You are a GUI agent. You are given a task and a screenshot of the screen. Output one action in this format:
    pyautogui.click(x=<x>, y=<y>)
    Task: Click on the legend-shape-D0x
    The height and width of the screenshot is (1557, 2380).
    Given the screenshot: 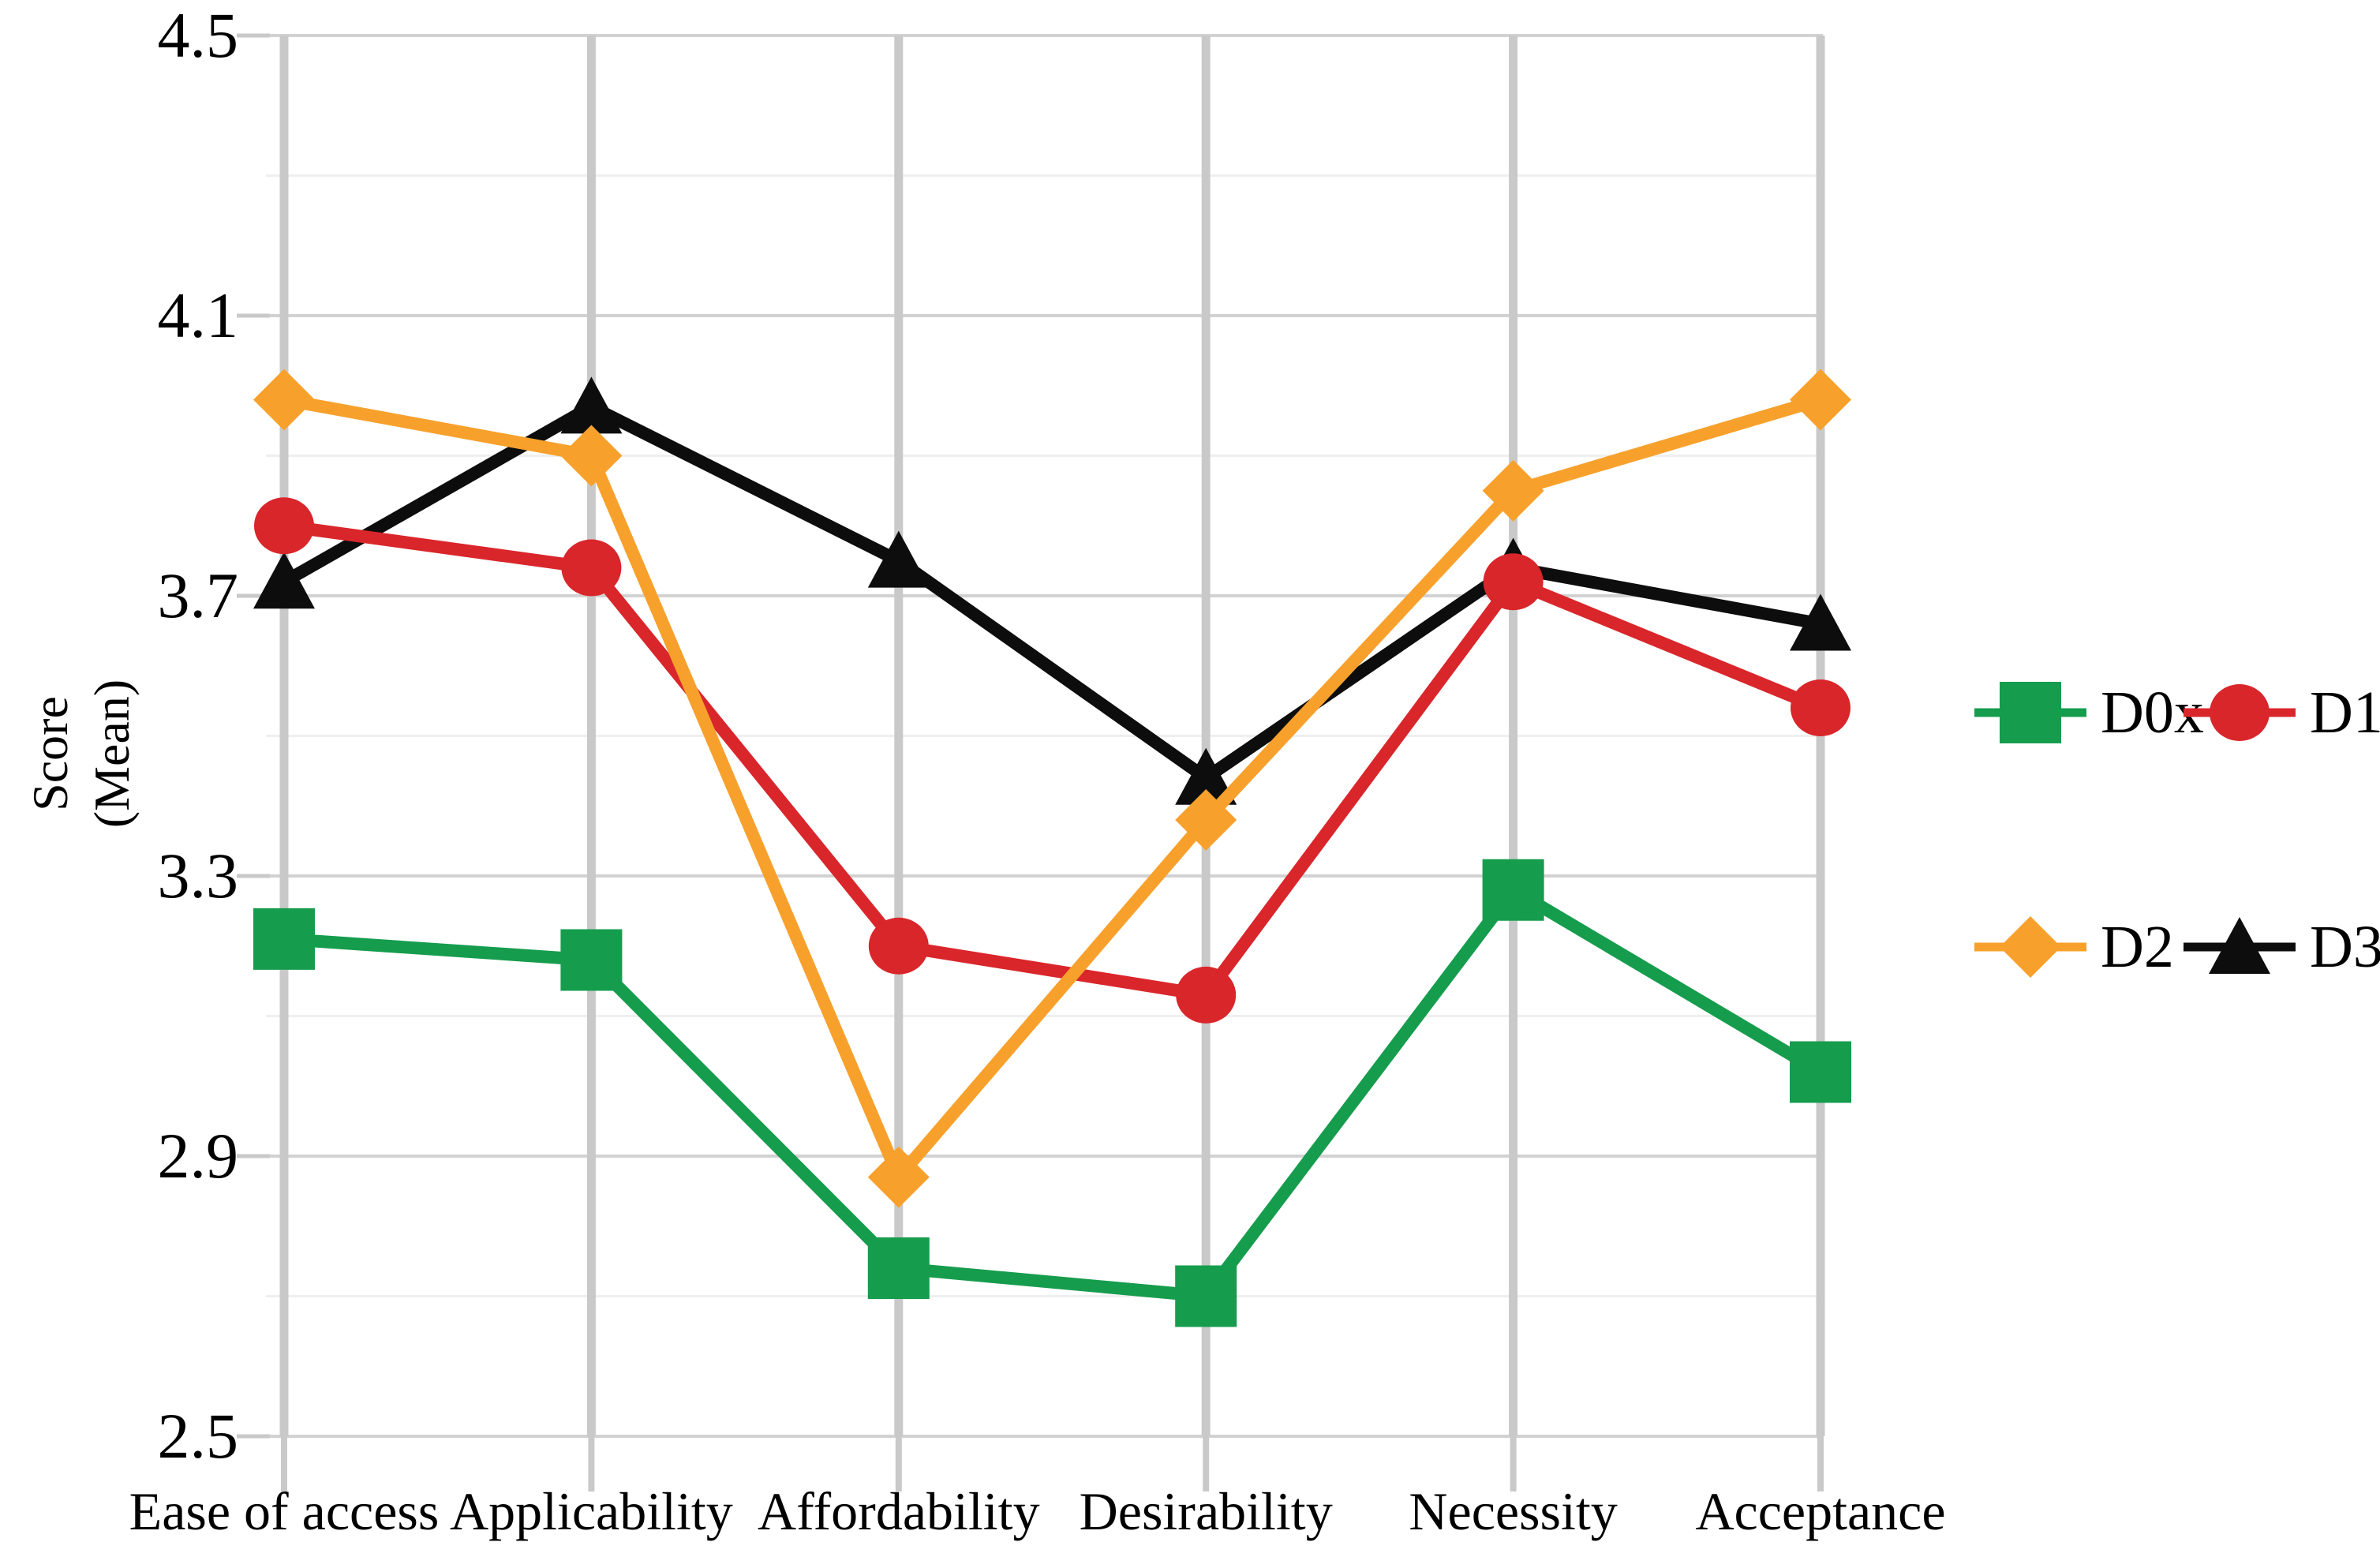 What is the action you would take?
    pyautogui.click(x=2030, y=712)
    